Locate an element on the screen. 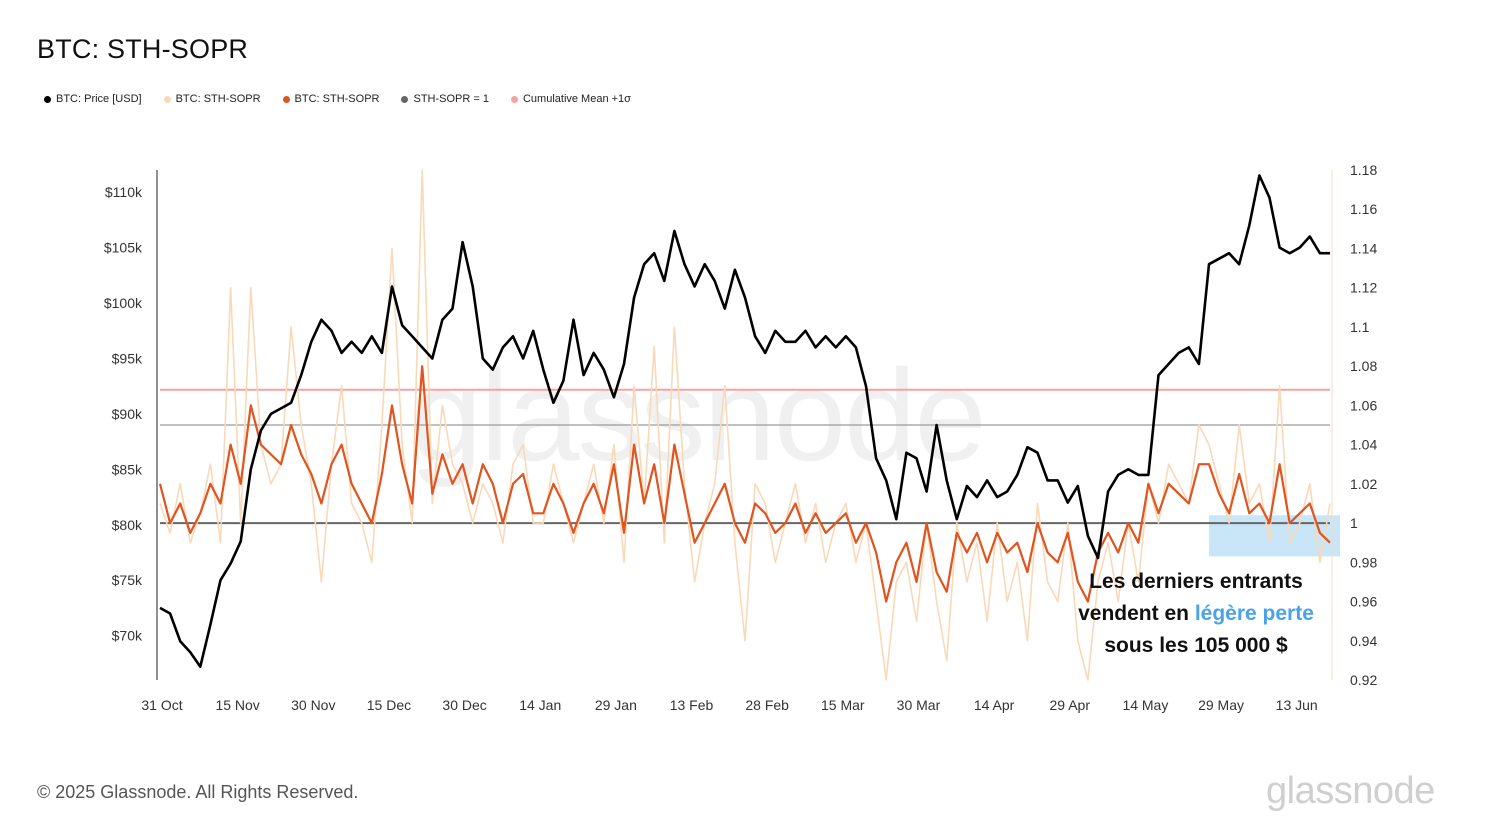  legend-label-cum-mean: Cumulative Mean +1σ is located at coordinates (576, 99).